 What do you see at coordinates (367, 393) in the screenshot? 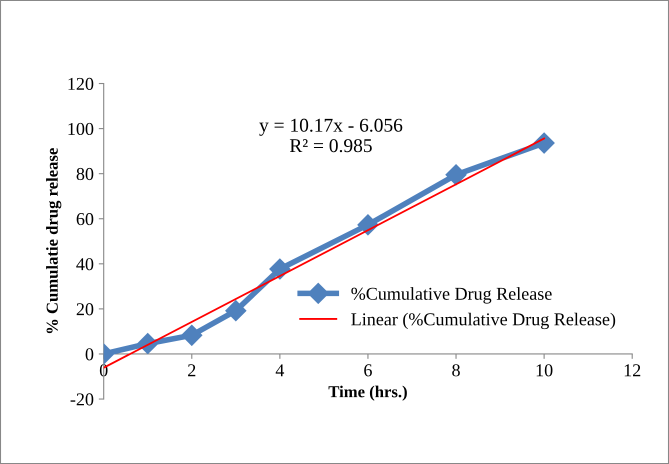
I see `x-axis-title: Time (hrs.)` at bounding box center [367, 393].